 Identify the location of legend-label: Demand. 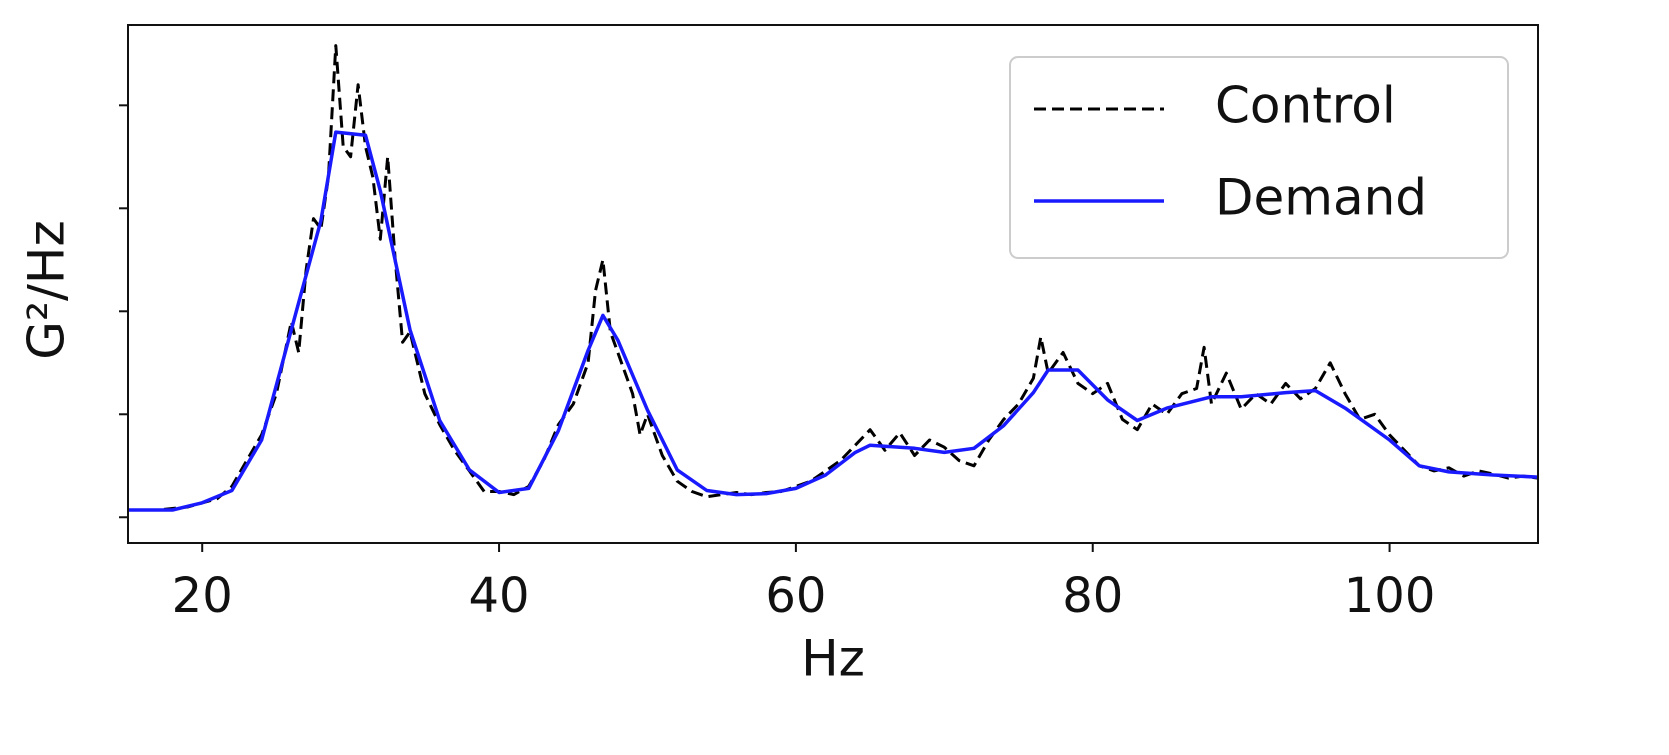
(1321, 198).